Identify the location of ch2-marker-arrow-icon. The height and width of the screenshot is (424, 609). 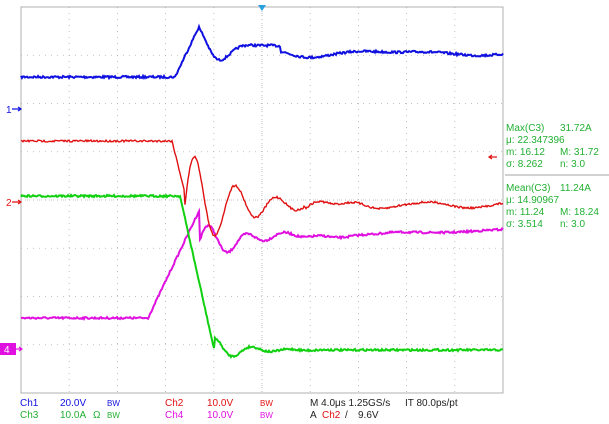
(17, 202).